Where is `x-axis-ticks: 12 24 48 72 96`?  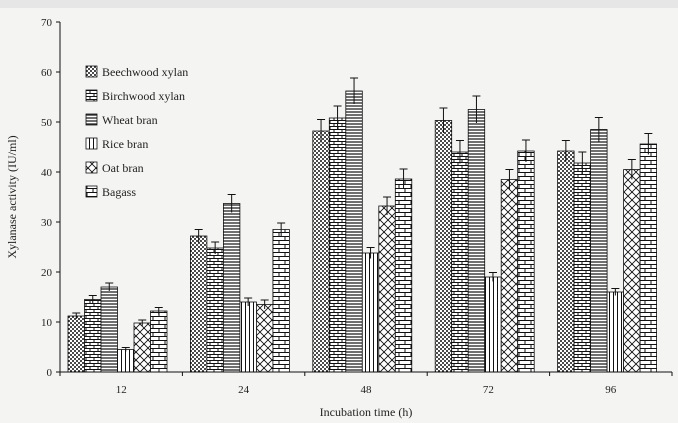
x-axis-ticks: 12 24 48 72 96 is located at coordinates (366, 384).